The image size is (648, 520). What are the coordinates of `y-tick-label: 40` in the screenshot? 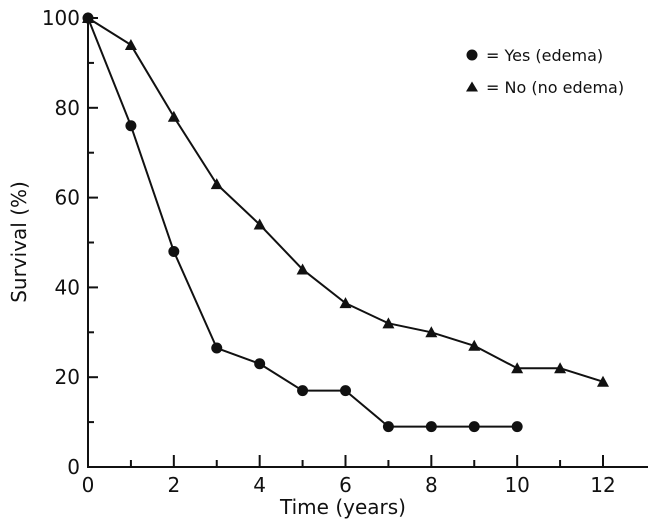 It's located at (67, 287).